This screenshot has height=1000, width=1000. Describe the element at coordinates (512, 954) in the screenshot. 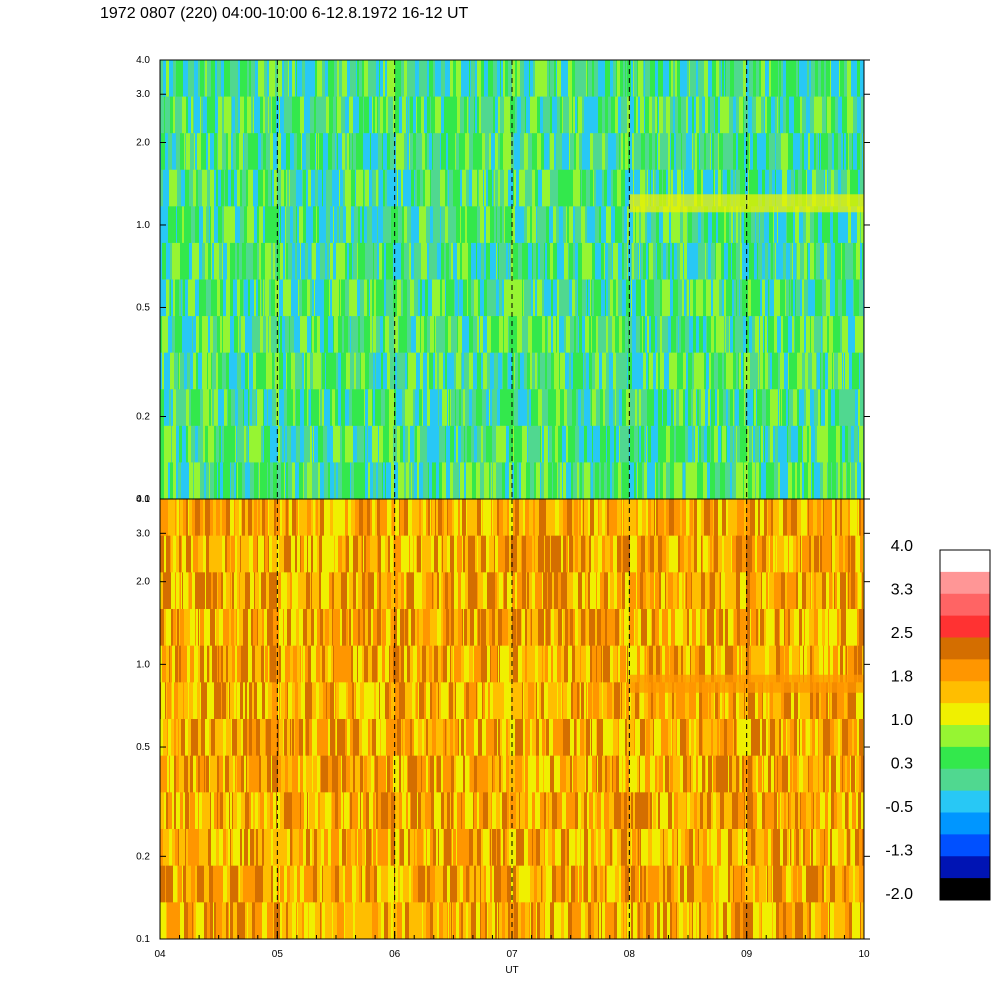

I see `x-tick-label: 07` at that location.